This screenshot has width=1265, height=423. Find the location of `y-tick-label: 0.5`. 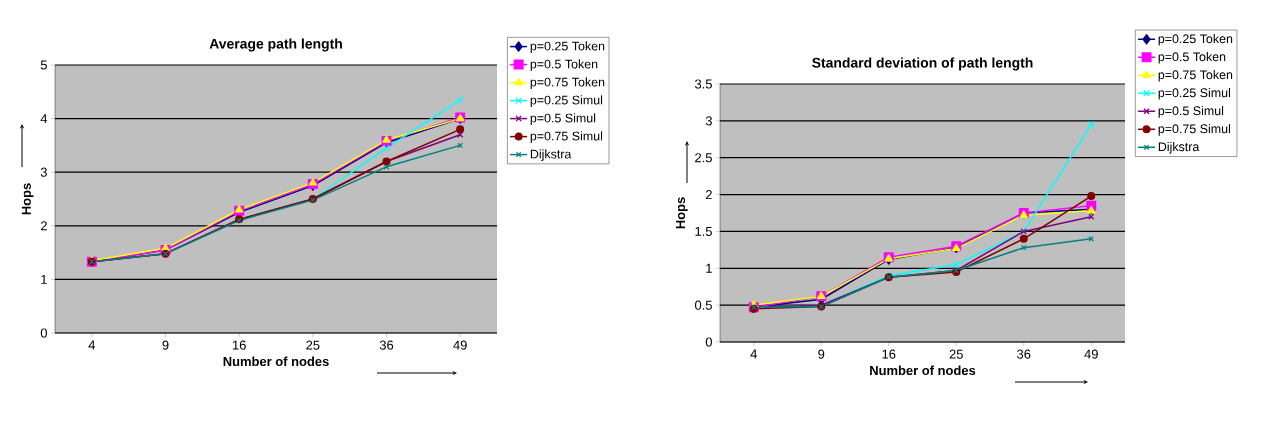

y-tick-label: 0.5 is located at coordinates (703, 305).